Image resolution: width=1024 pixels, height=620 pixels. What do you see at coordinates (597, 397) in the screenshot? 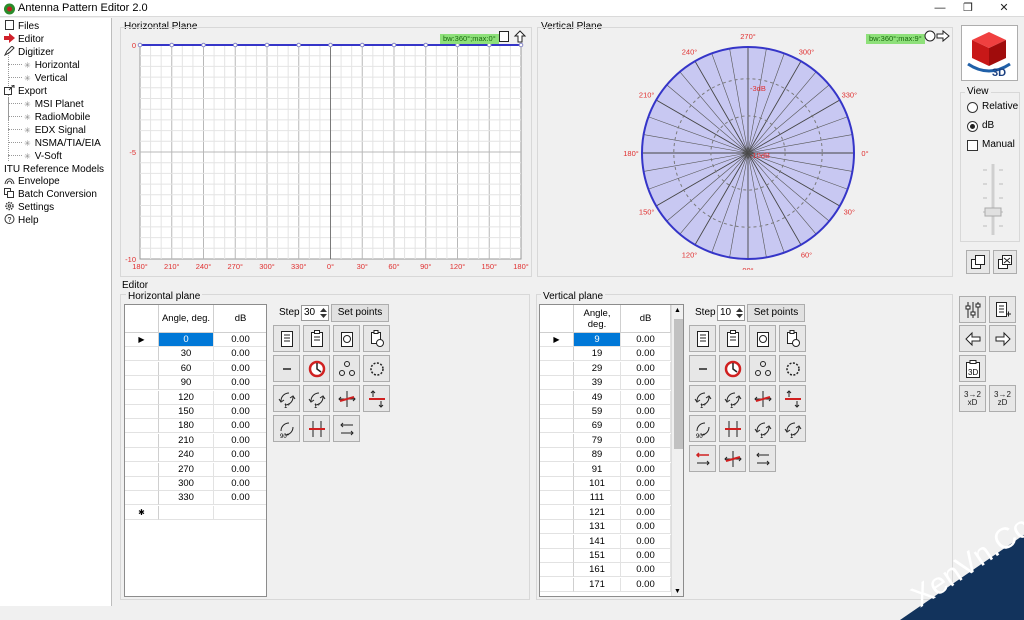
I see `angle-cell: 49` at bounding box center [597, 397].